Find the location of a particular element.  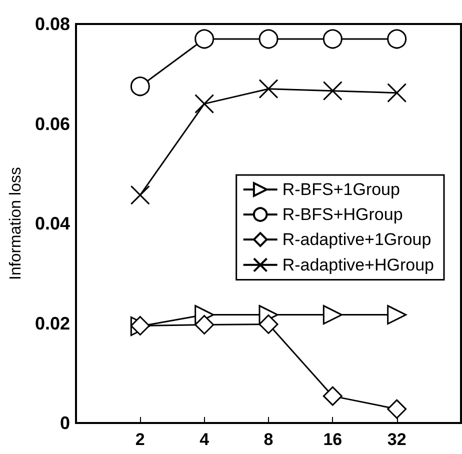

y-tick-label: 0.06 is located at coordinates (52, 124).